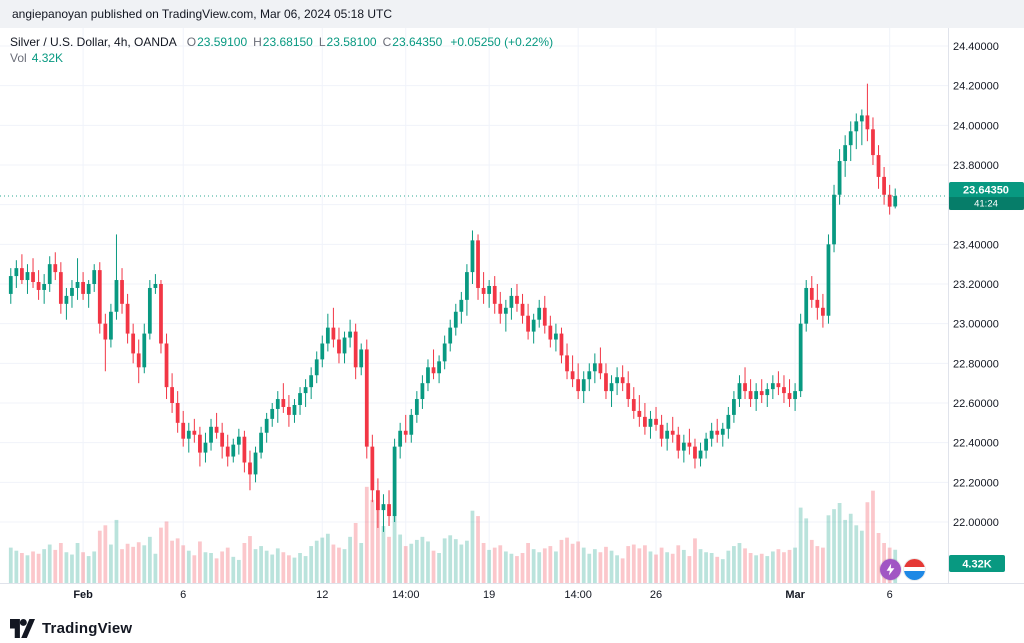  I want to click on change-value: +0.05250 (+0.22%), so click(502, 42).